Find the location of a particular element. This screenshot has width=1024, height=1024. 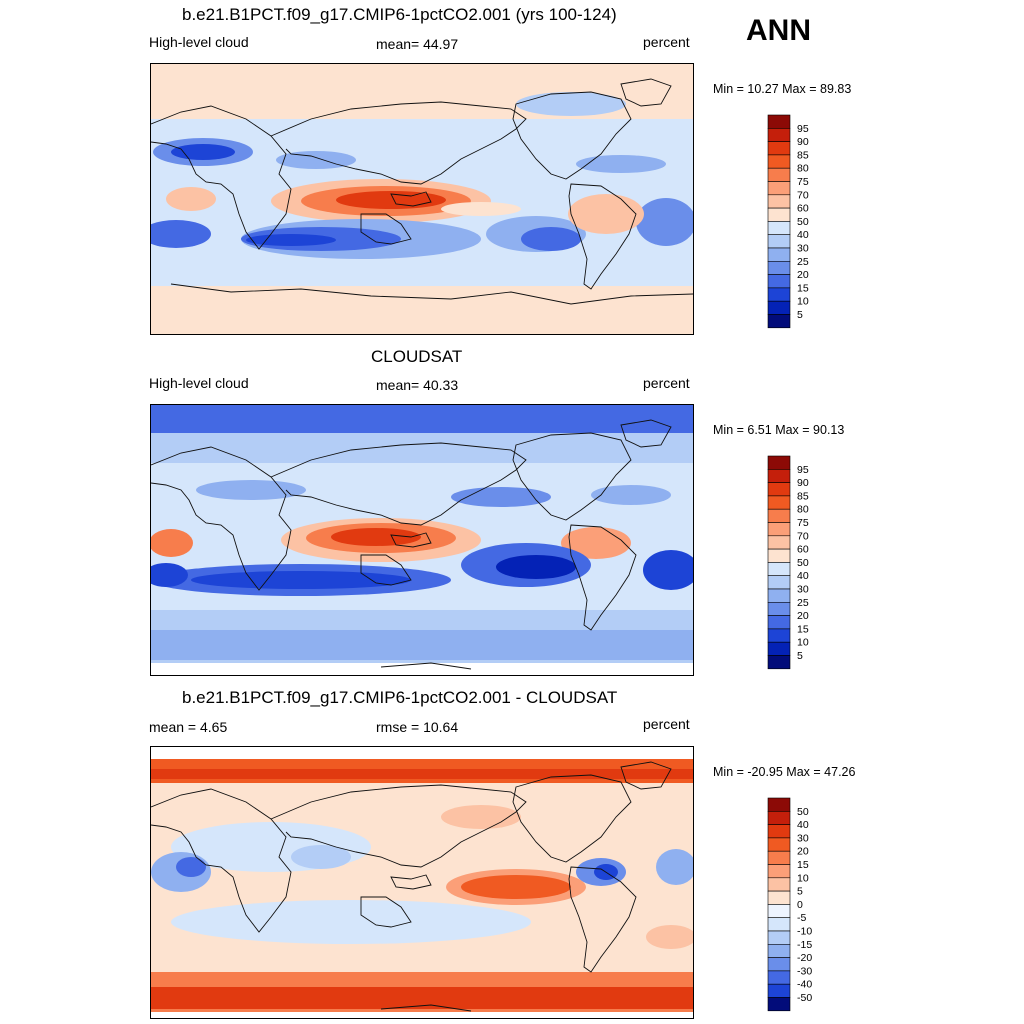

colorbar: 50 40 30 20 15 10 5 0 -5 -10 -15 -20 -30 -40 -50 is located at coordinates (797, 904).